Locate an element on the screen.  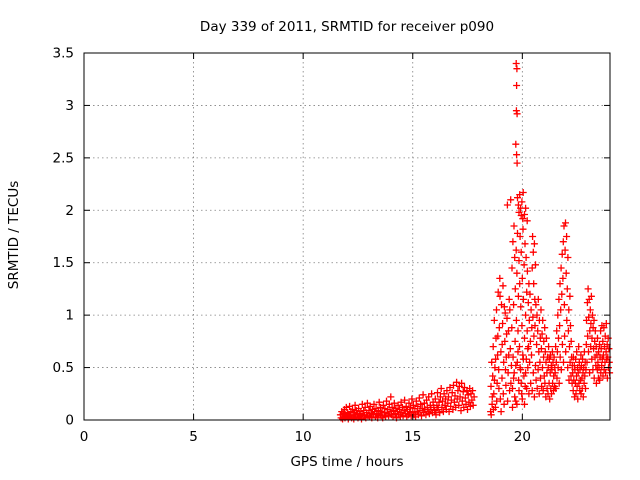
y-tick-label: 2.5 is located at coordinates (63, 158).